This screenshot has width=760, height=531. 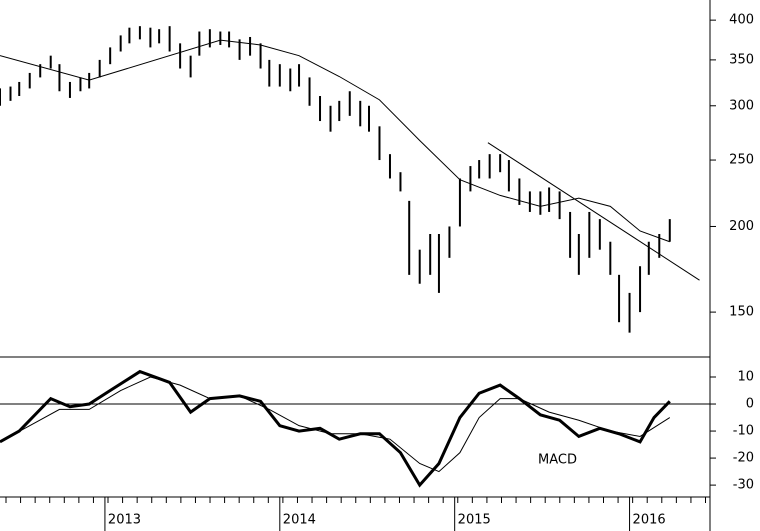 I want to click on trendline, so click(x=593, y=211).